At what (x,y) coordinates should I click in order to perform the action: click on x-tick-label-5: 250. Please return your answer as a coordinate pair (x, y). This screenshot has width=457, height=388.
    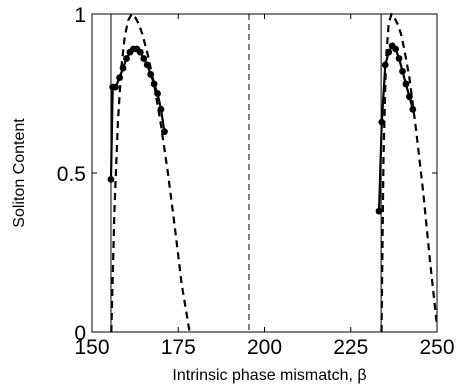
    Looking at the image, I should click on (436, 347).